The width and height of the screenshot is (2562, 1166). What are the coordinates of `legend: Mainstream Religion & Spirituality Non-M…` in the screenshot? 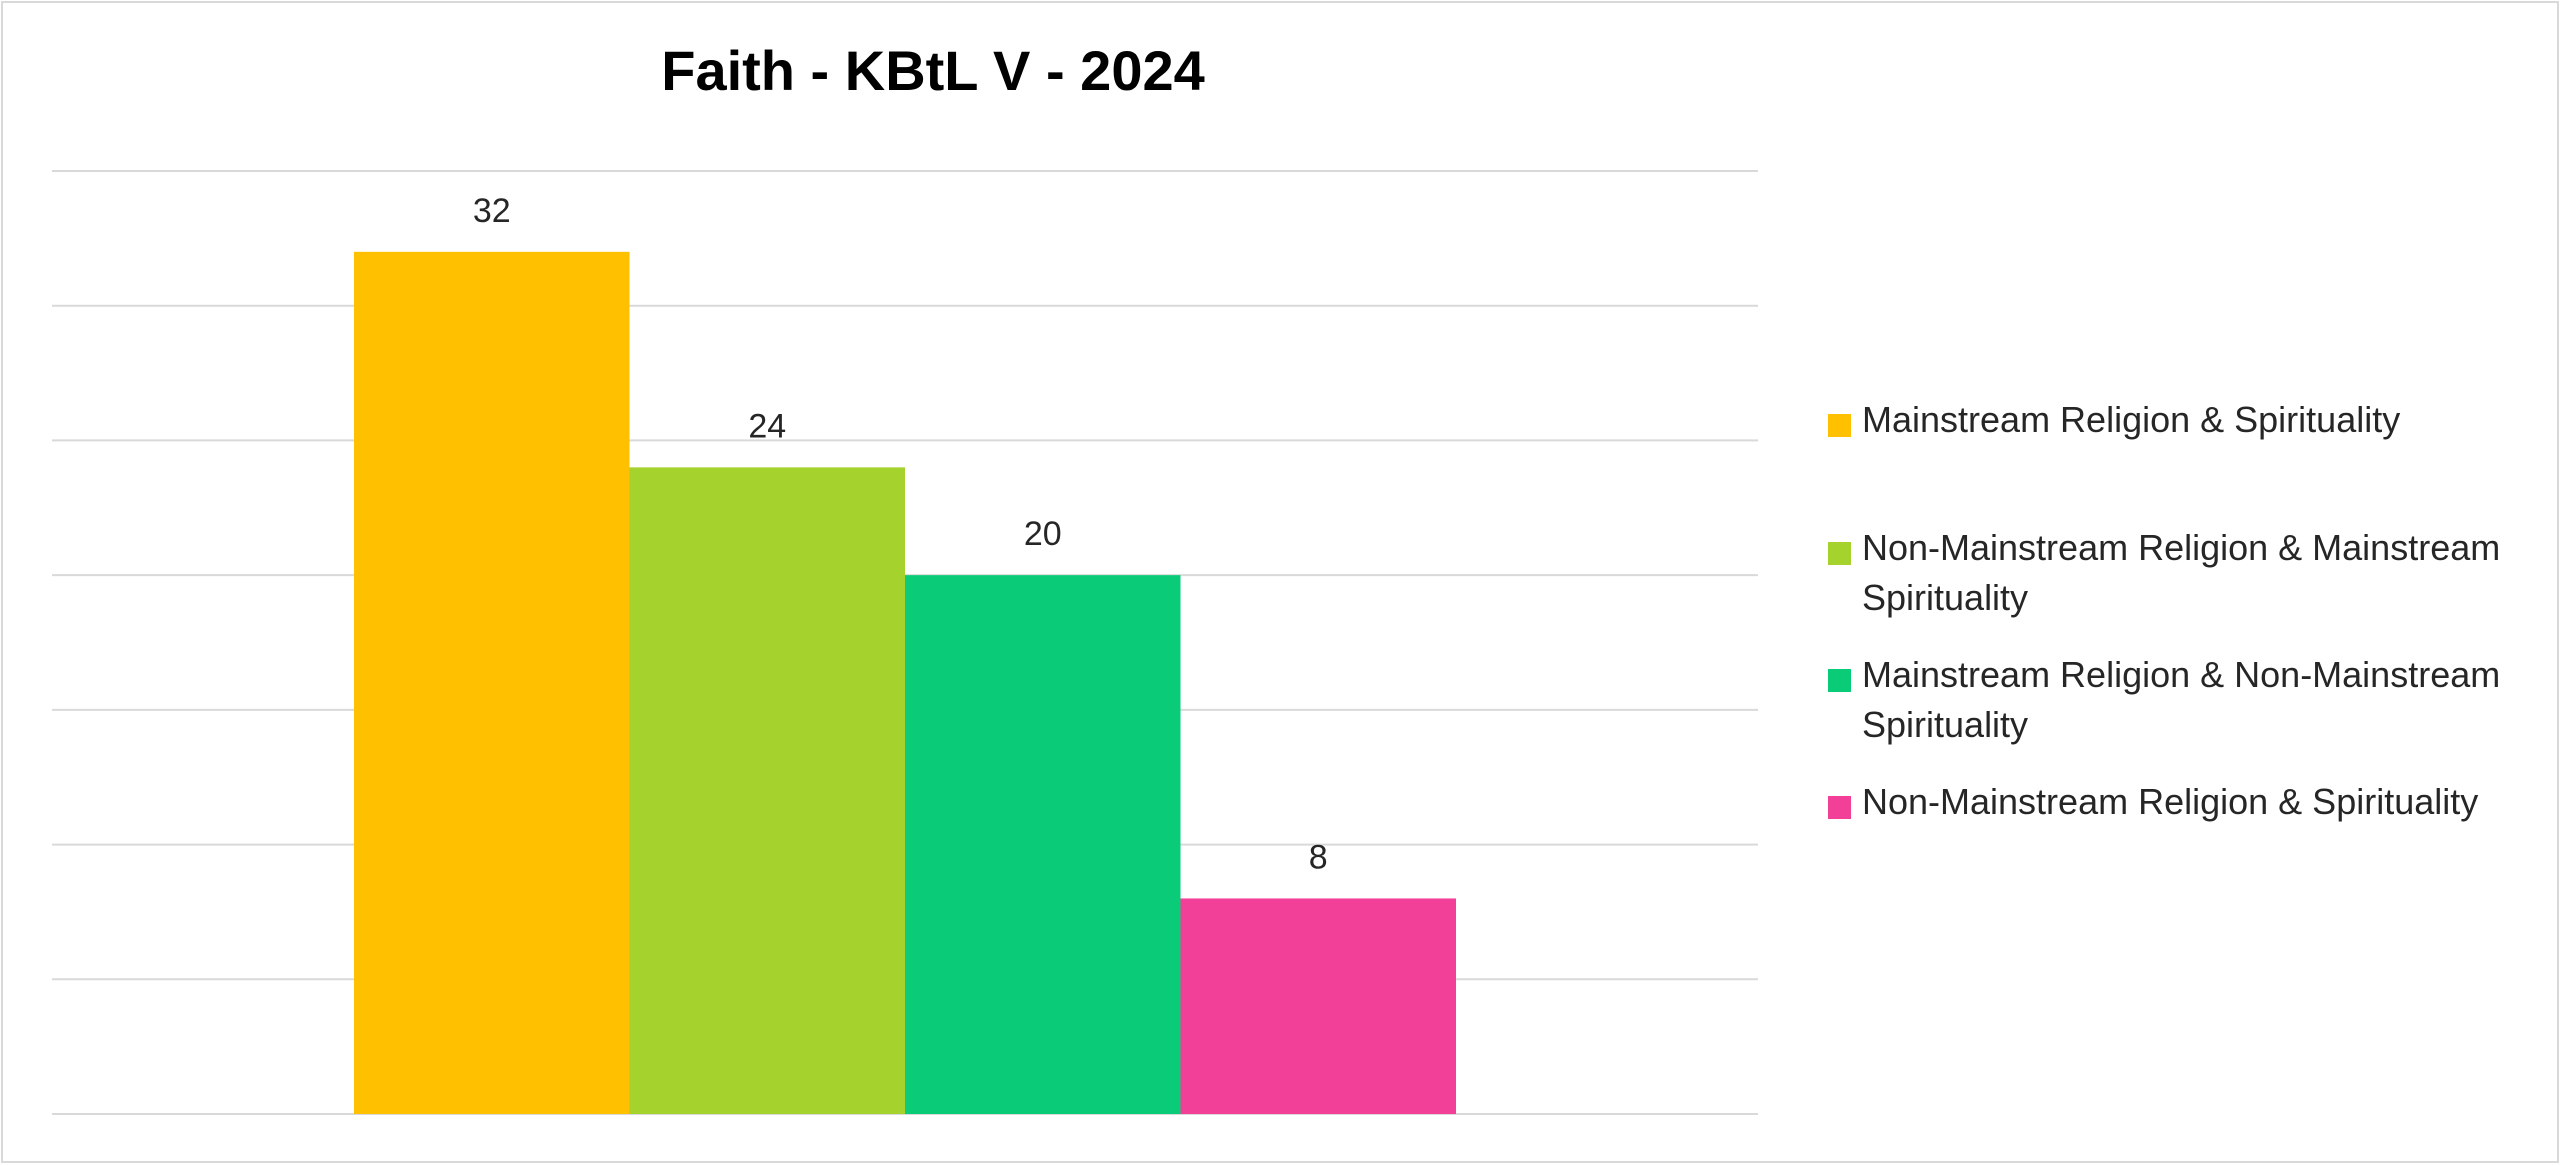 It's located at (2178, 611).